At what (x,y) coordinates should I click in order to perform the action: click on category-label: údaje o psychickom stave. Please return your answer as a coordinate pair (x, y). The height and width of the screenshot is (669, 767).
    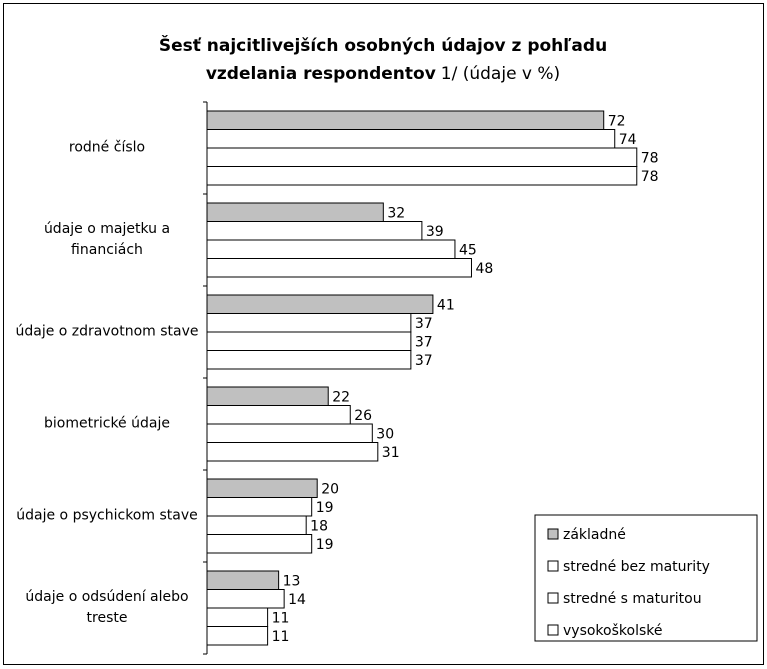
    Looking at the image, I should click on (107, 515).